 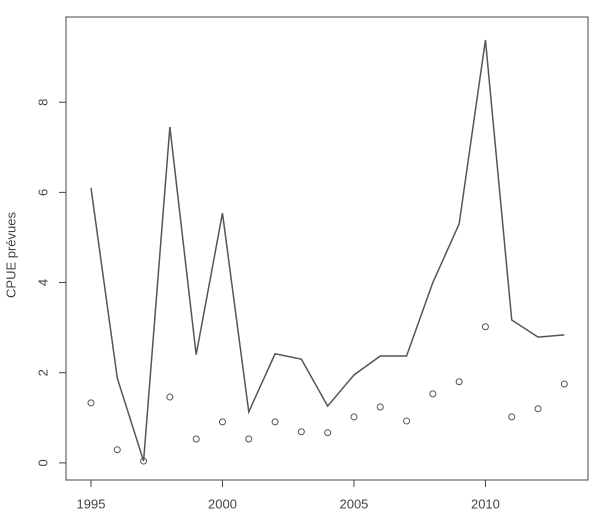 I want to click on y-tick-label: 0, so click(x=42, y=462).